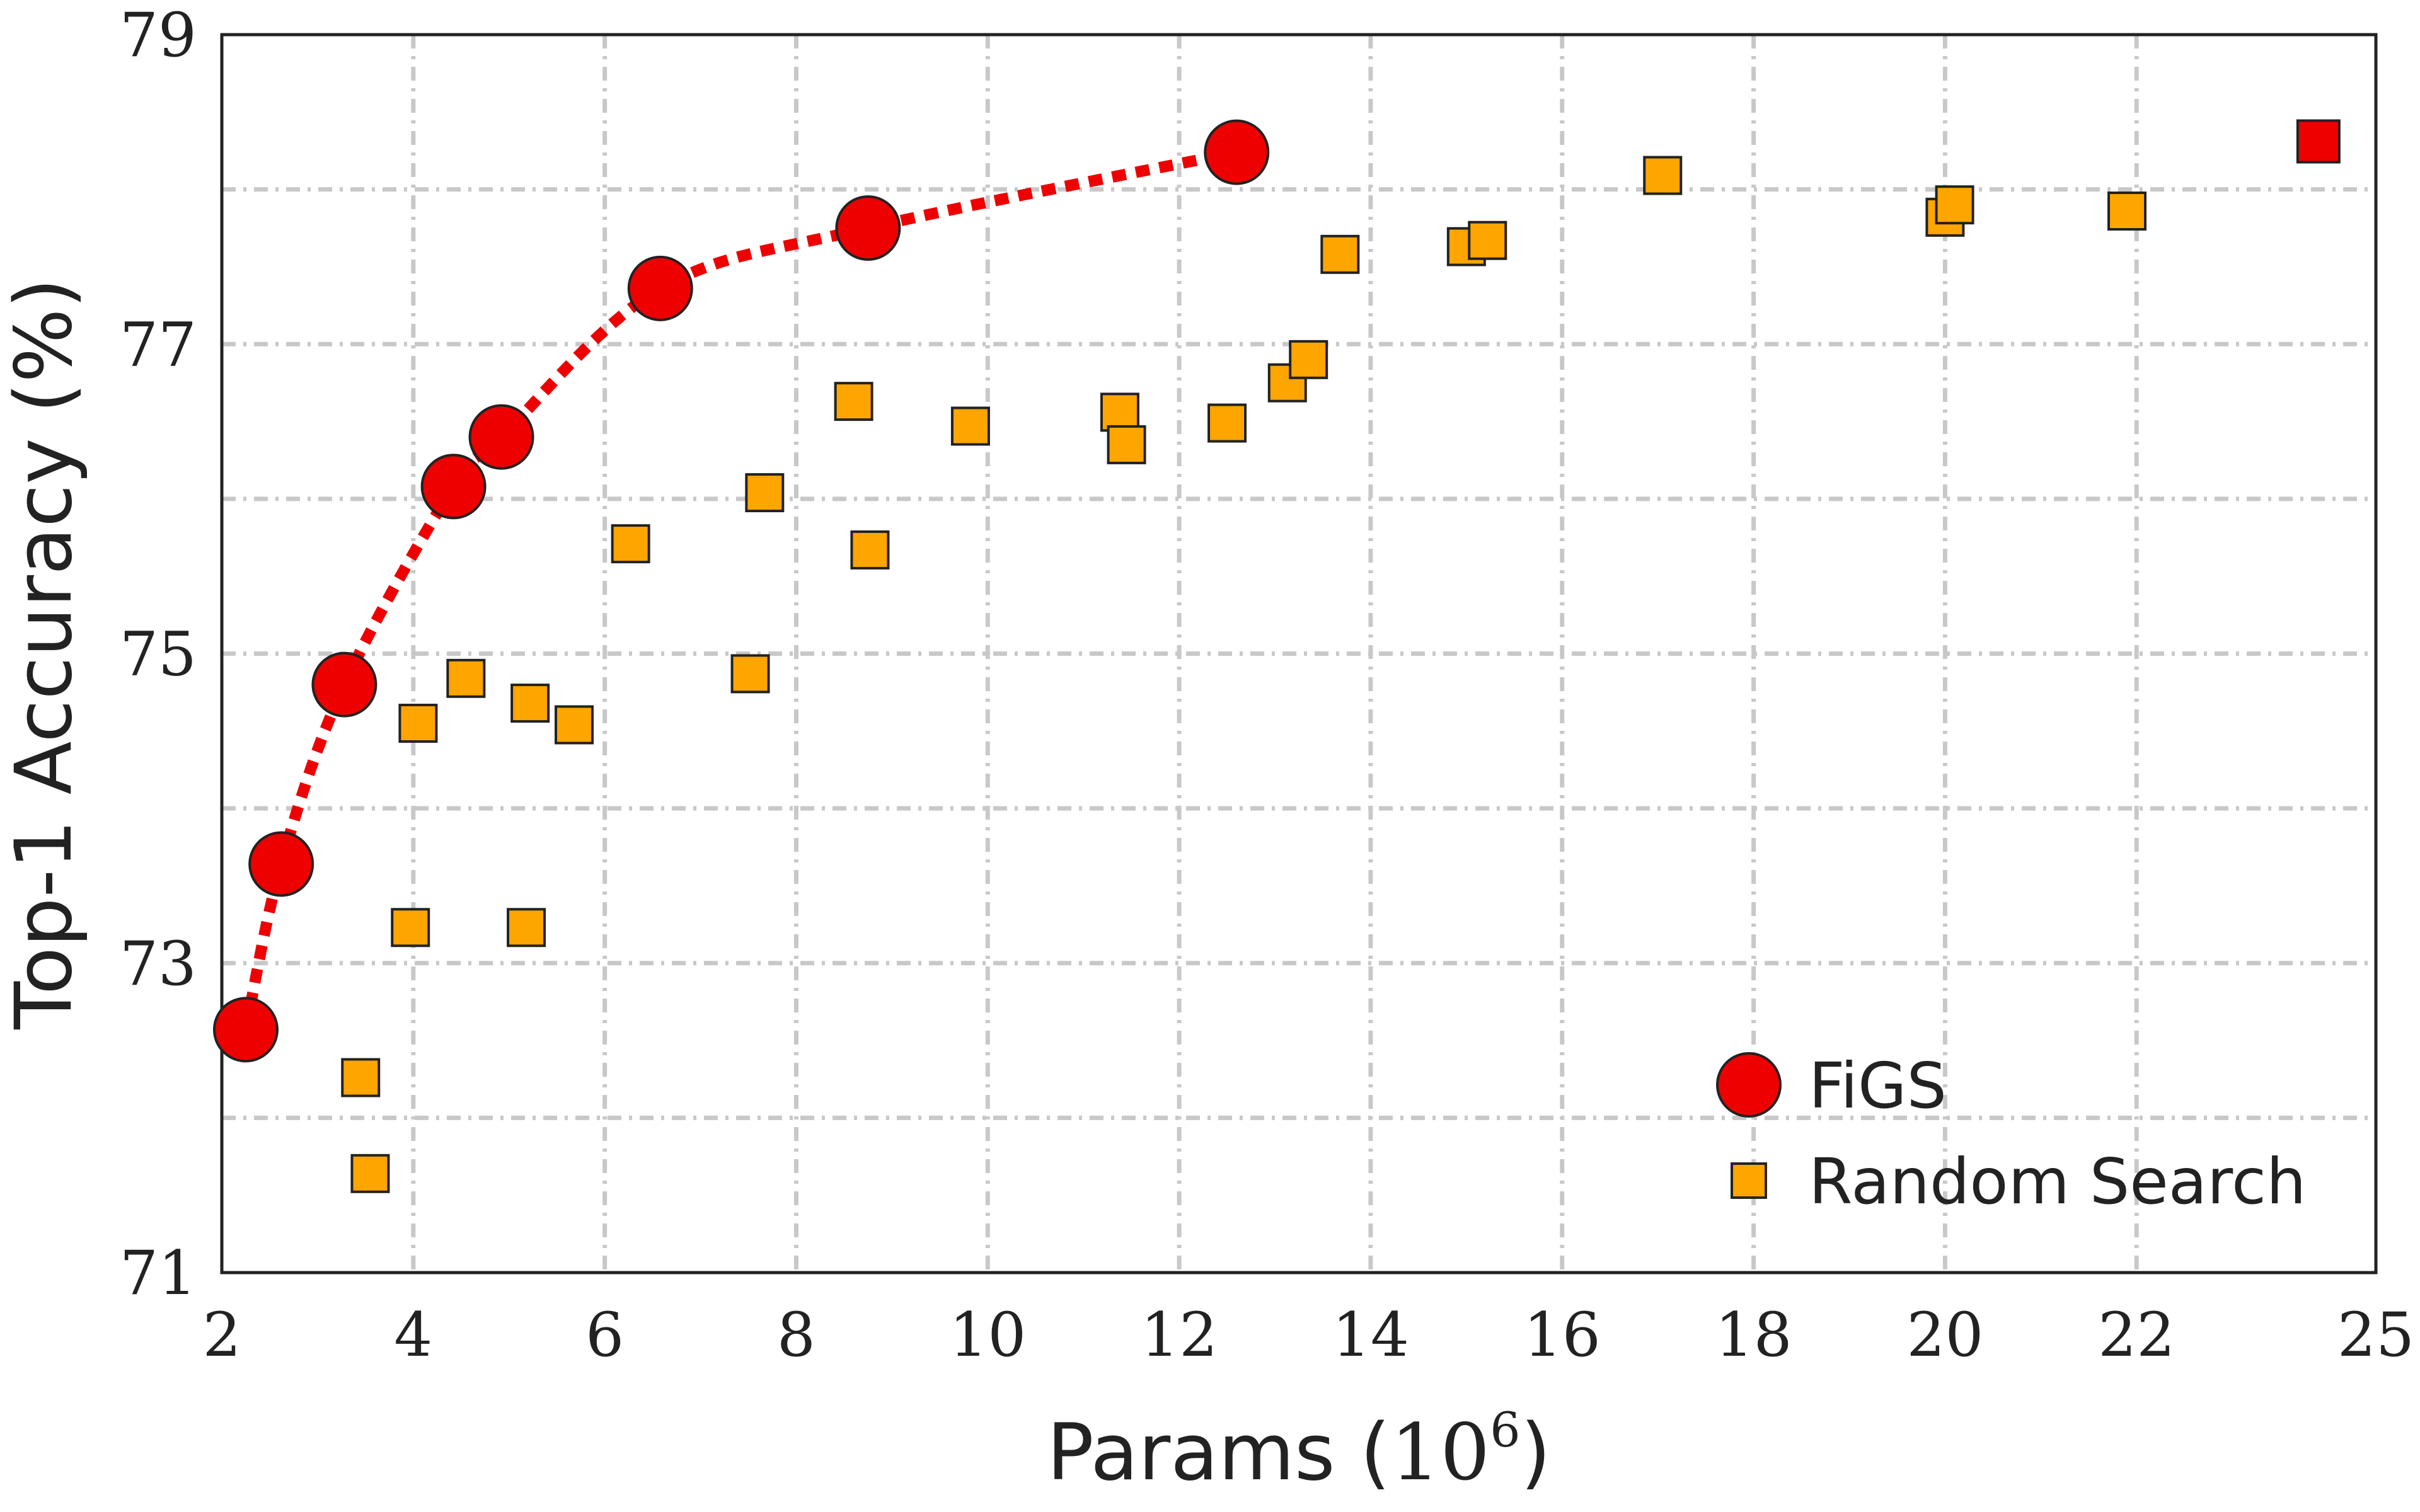 Image resolution: width=2420 pixels, height=1512 pixels. I want to click on y-tick-label: 75, so click(158, 654).